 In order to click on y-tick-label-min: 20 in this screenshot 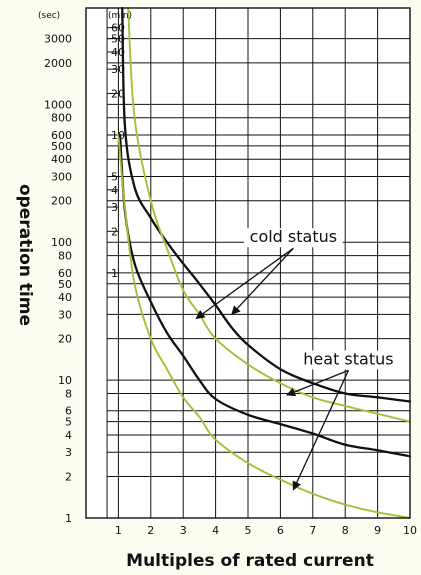, I will do `click(118, 93)`.